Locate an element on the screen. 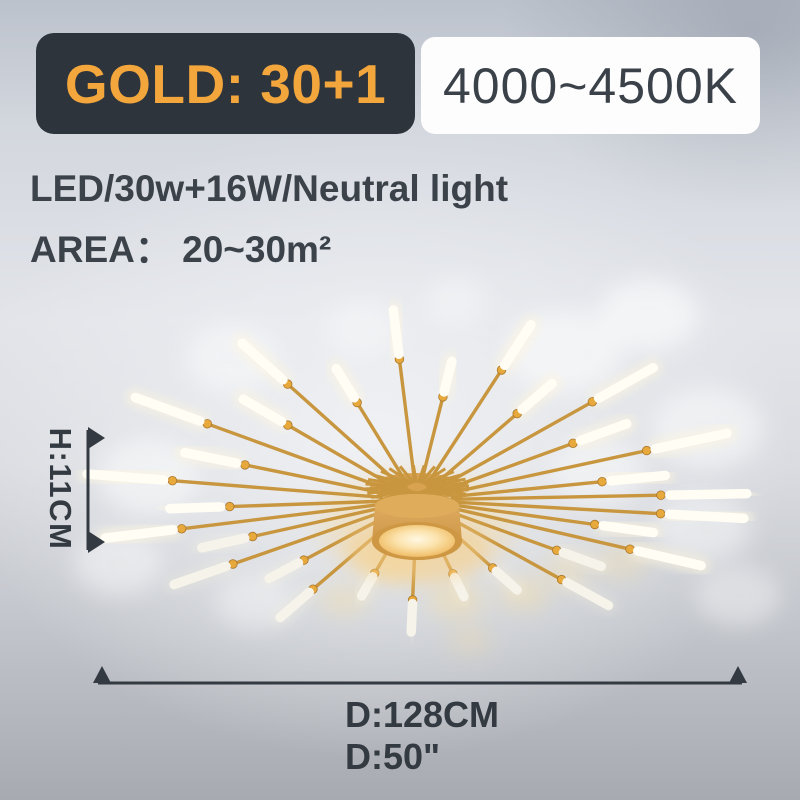 The height and width of the screenshot is (800, 800). hub-light-face is located at coordinates (417, 541).